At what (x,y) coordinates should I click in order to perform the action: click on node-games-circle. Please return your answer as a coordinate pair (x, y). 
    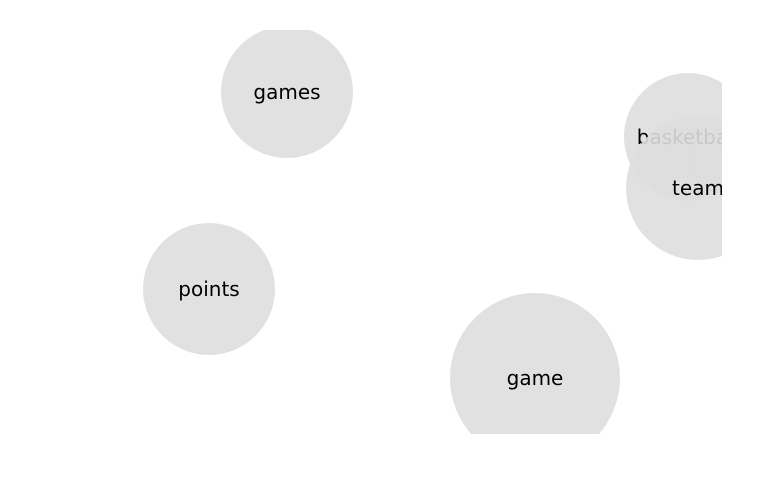
    Looking at the image, I should click on (287, 92).